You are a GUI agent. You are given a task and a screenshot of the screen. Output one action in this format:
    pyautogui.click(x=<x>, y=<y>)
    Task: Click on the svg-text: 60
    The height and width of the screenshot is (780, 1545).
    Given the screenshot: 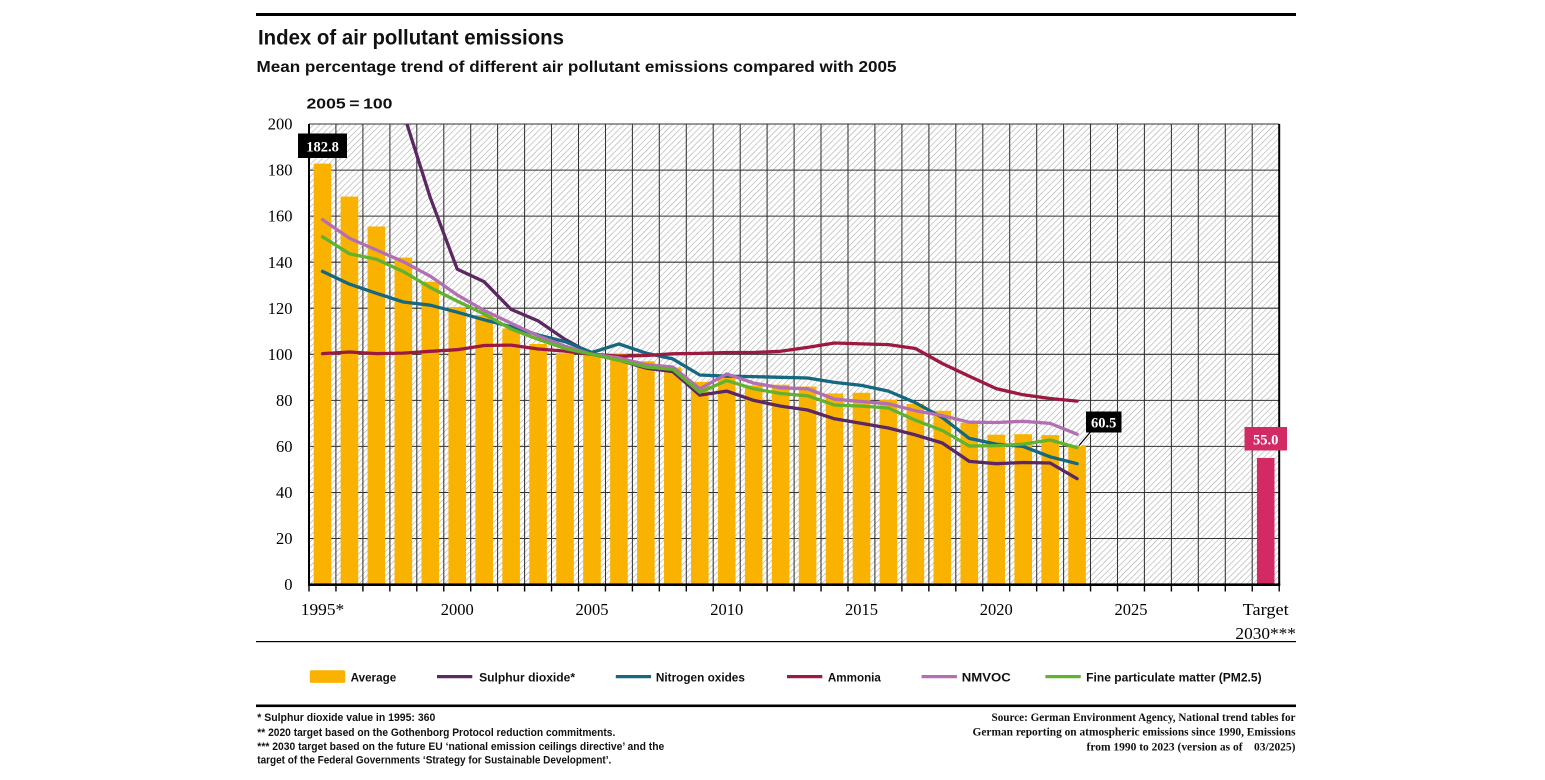 What is the action you would take?
    pyautogui.click(x=284, y=446)
    